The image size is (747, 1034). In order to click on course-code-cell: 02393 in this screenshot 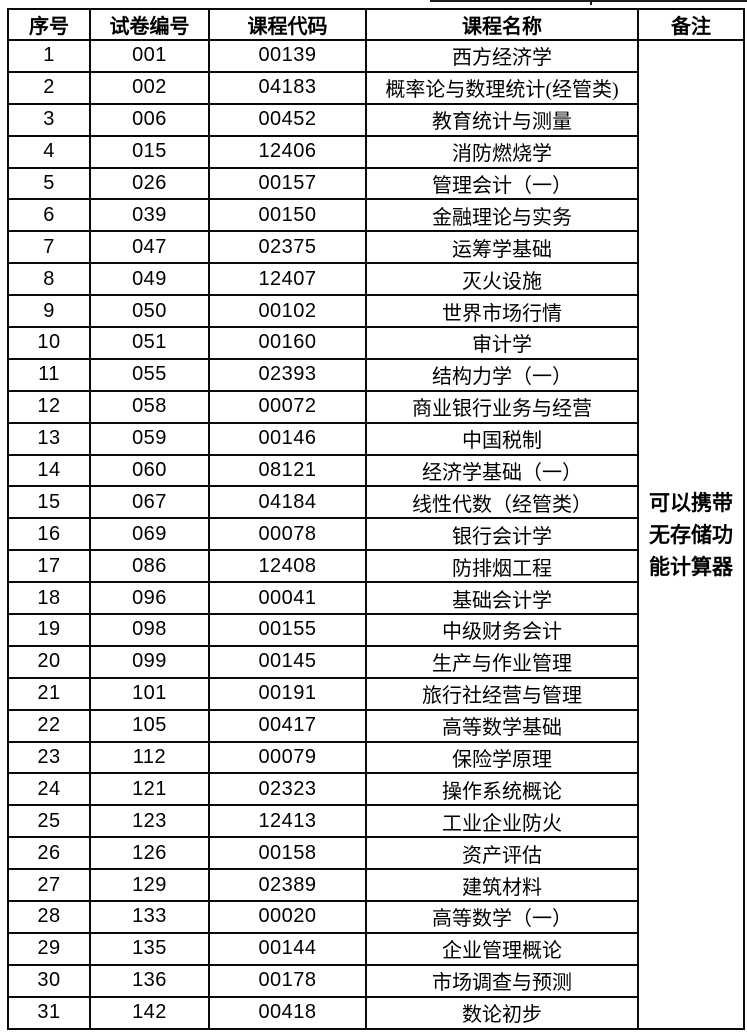, I will do `click(287, 374)`.